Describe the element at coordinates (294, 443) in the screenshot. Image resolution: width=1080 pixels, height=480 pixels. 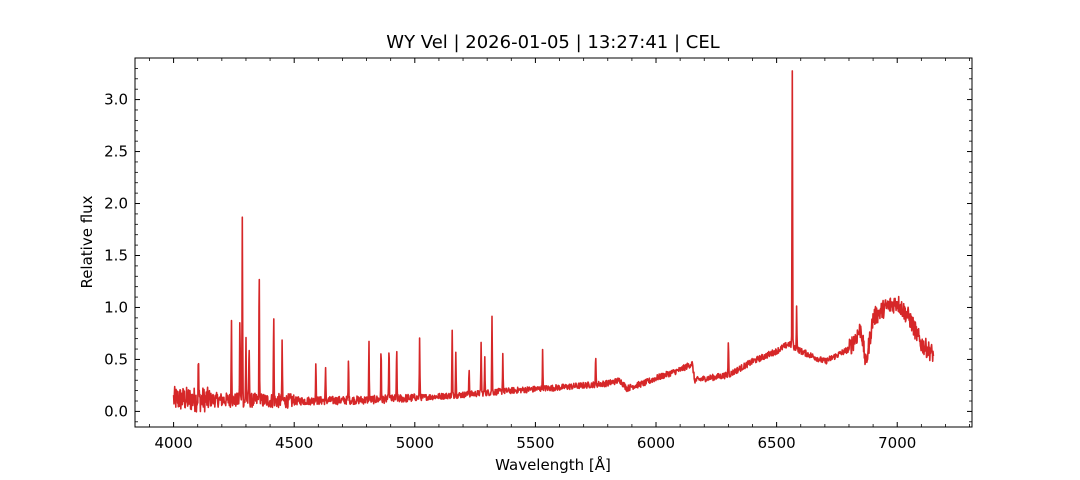
I see `x-tick-label: 4500` at that location.